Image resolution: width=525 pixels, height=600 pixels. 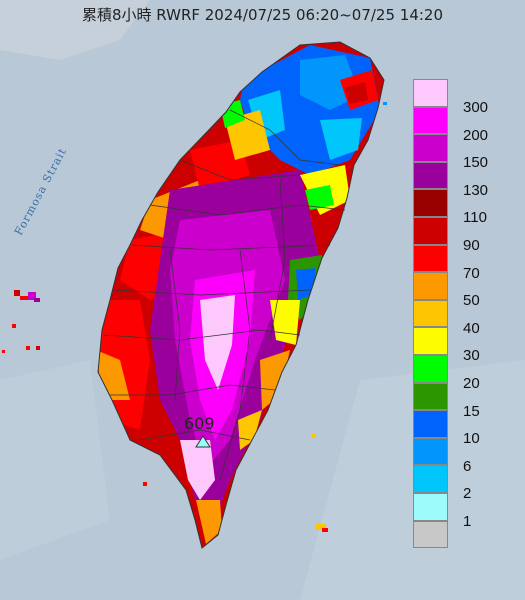 What do you see at coordinates (199, 423) in the screenshot?
I see `max-rainfall-value: 609` at bounding box center [199, 423].